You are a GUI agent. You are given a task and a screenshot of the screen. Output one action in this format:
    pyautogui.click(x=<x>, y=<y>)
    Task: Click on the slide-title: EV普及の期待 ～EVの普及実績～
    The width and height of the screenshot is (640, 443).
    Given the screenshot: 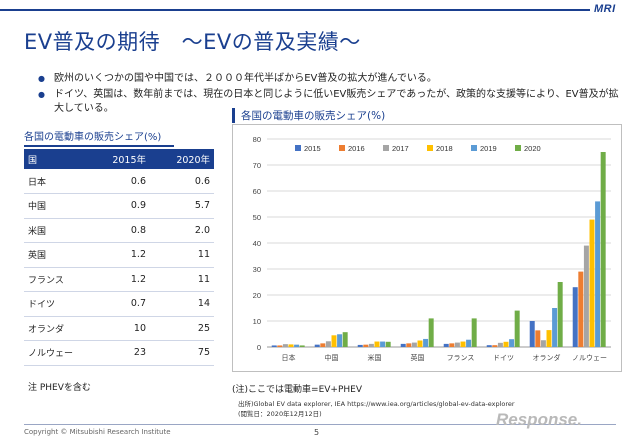 What is the action you would take?
    pyautogui.click(x=192, y=42)
    